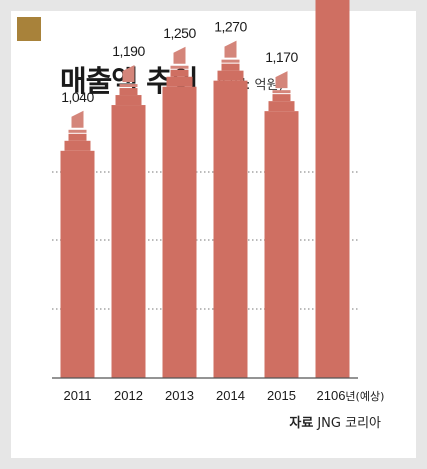 This screenshot has height=469, width=427. I want to click on value-label: 1,250, so click(179, 33).